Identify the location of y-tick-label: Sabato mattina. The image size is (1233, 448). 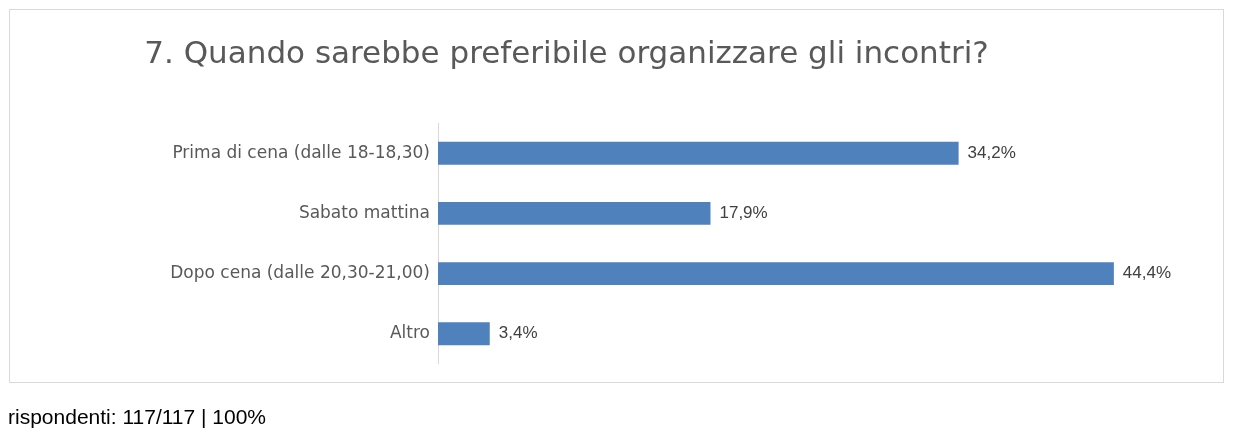
(364, 211).